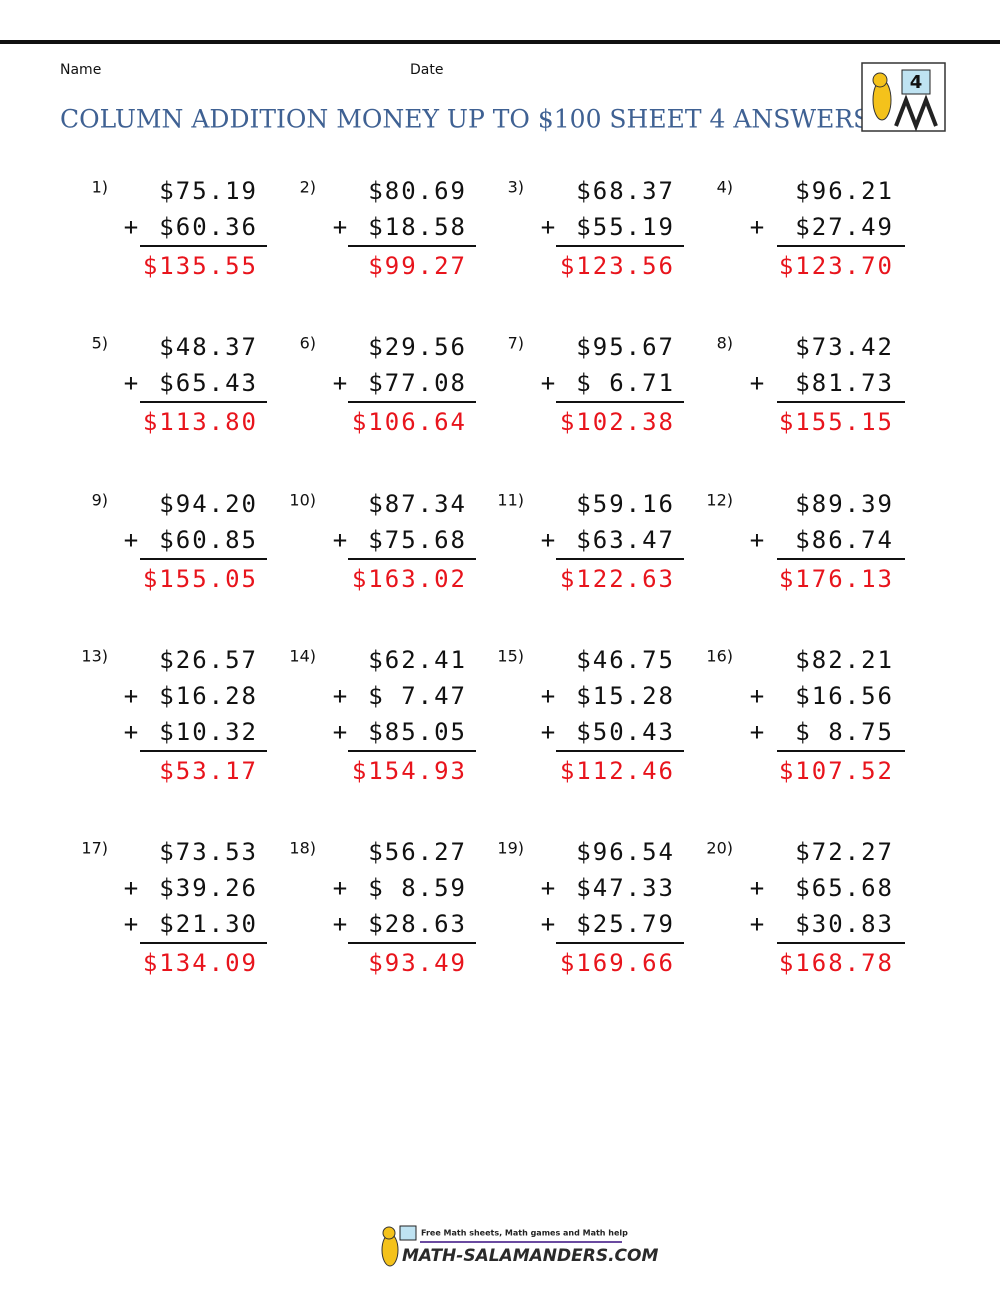 This screenshot has width=1000, height=1294. What do you see at coordinates (844, 732) in the screenshot?
I see `addend: $ 8.75` at bounding box center [844, 732].